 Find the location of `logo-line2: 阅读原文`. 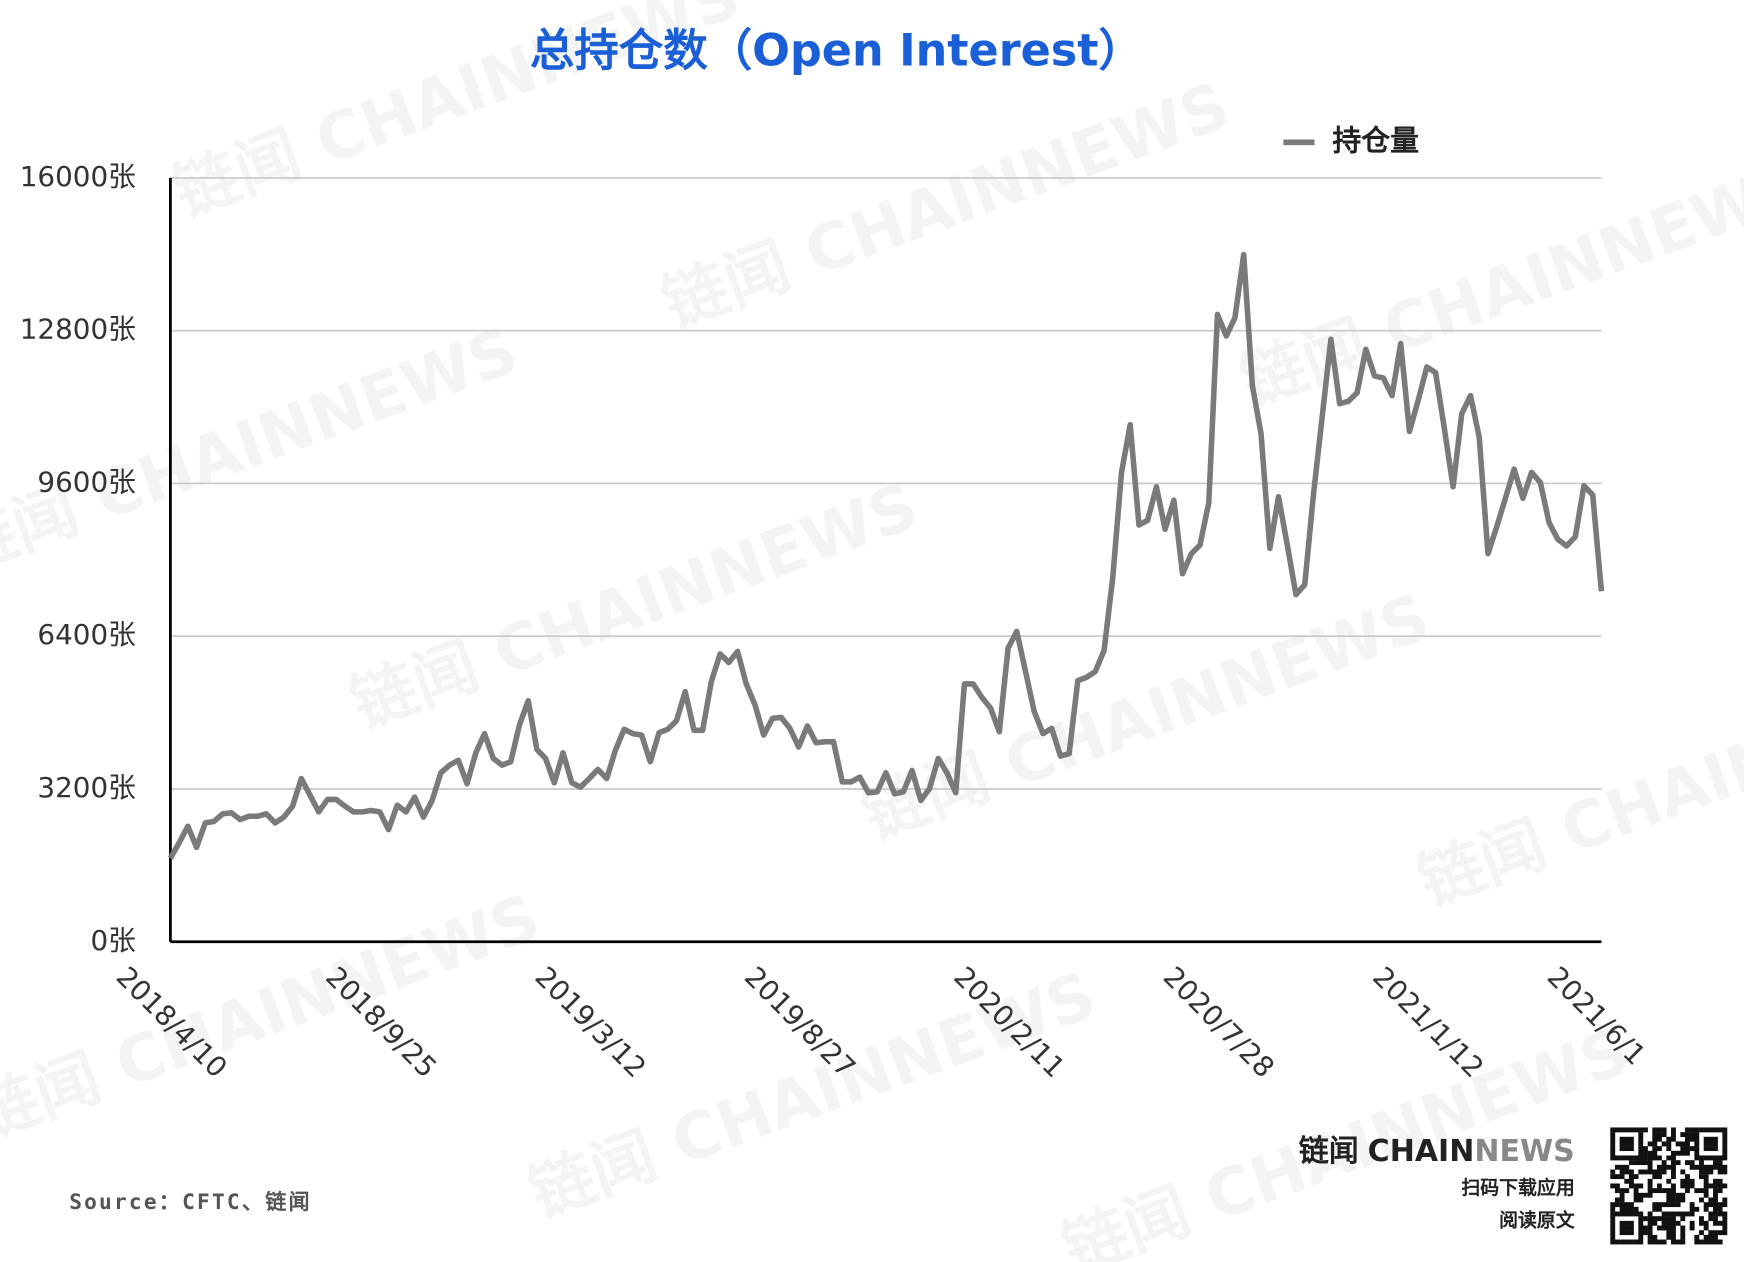

logo-line2: 阅读原文 is located at coordinates (1537, 1219).